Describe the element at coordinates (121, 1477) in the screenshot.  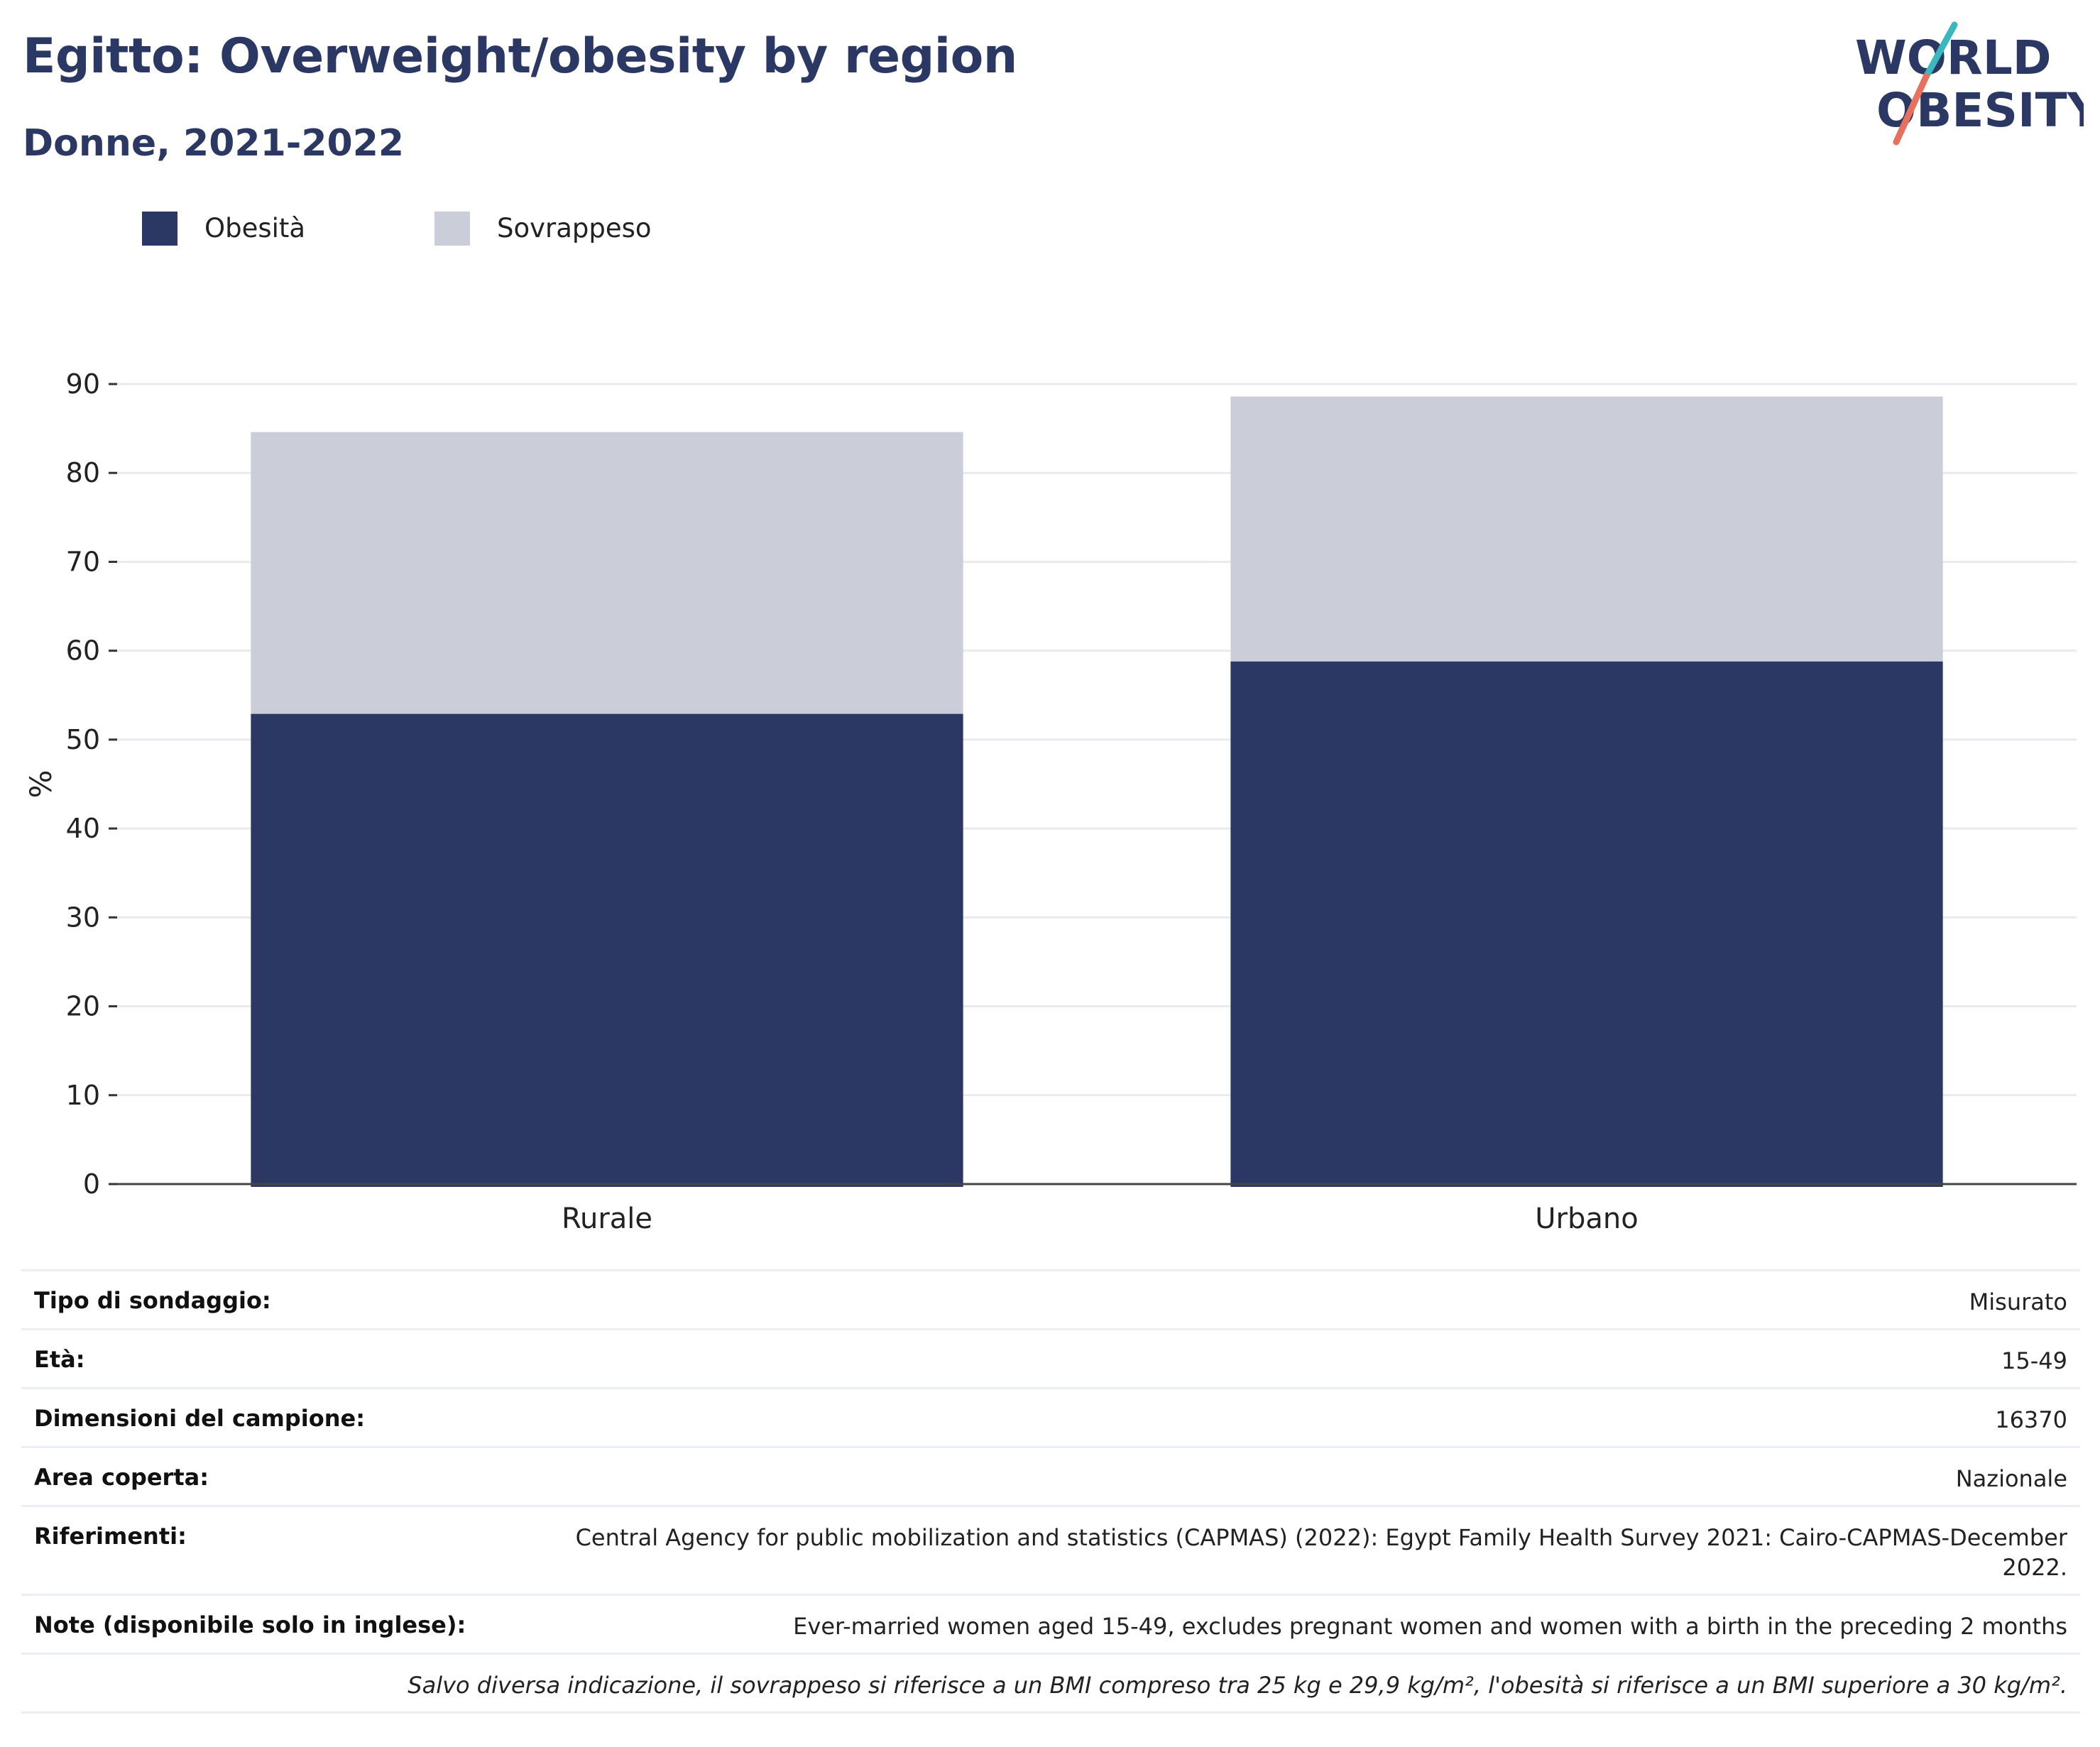
I see `info-key: Area coperta:` at that location.